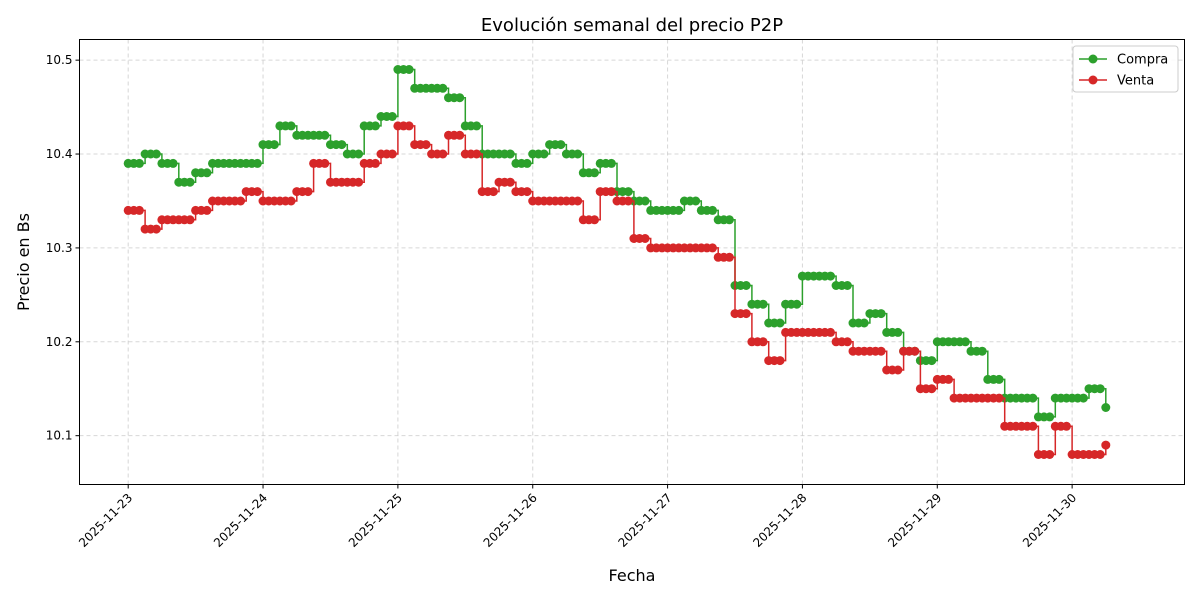 The height and width of the screenshot is (604, 1200). I want to click on x-tick-label: 2025-11-23, so click(105, 520).